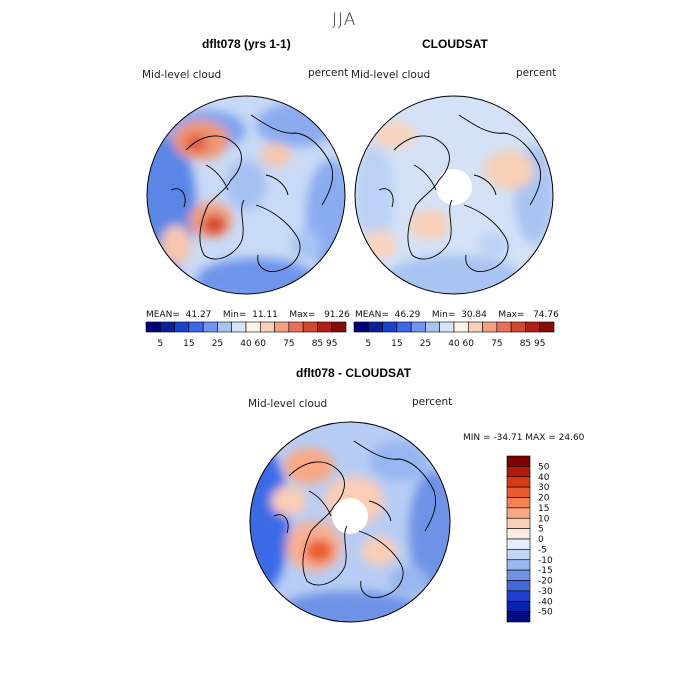 This screenshot has width=700, height=700. I want to click on diff-colorbar-tick-label: 5, so click(541, 530).